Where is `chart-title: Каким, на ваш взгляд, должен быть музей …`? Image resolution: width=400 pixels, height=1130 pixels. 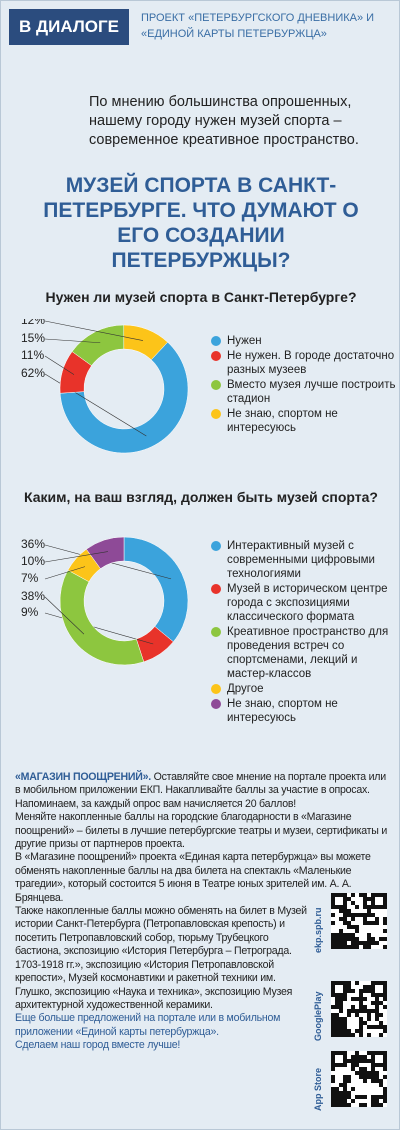 chart-title: Каким, на ваш взгляд, должен быть музей … is located at coordinates (201, 497).